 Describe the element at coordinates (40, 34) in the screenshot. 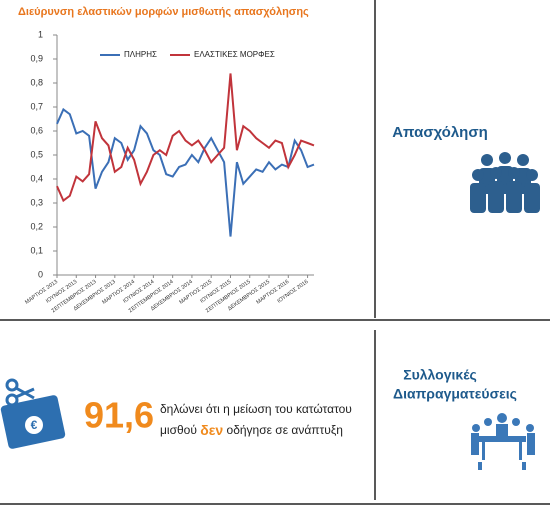

I see `y-tick-label: 1` at that location.